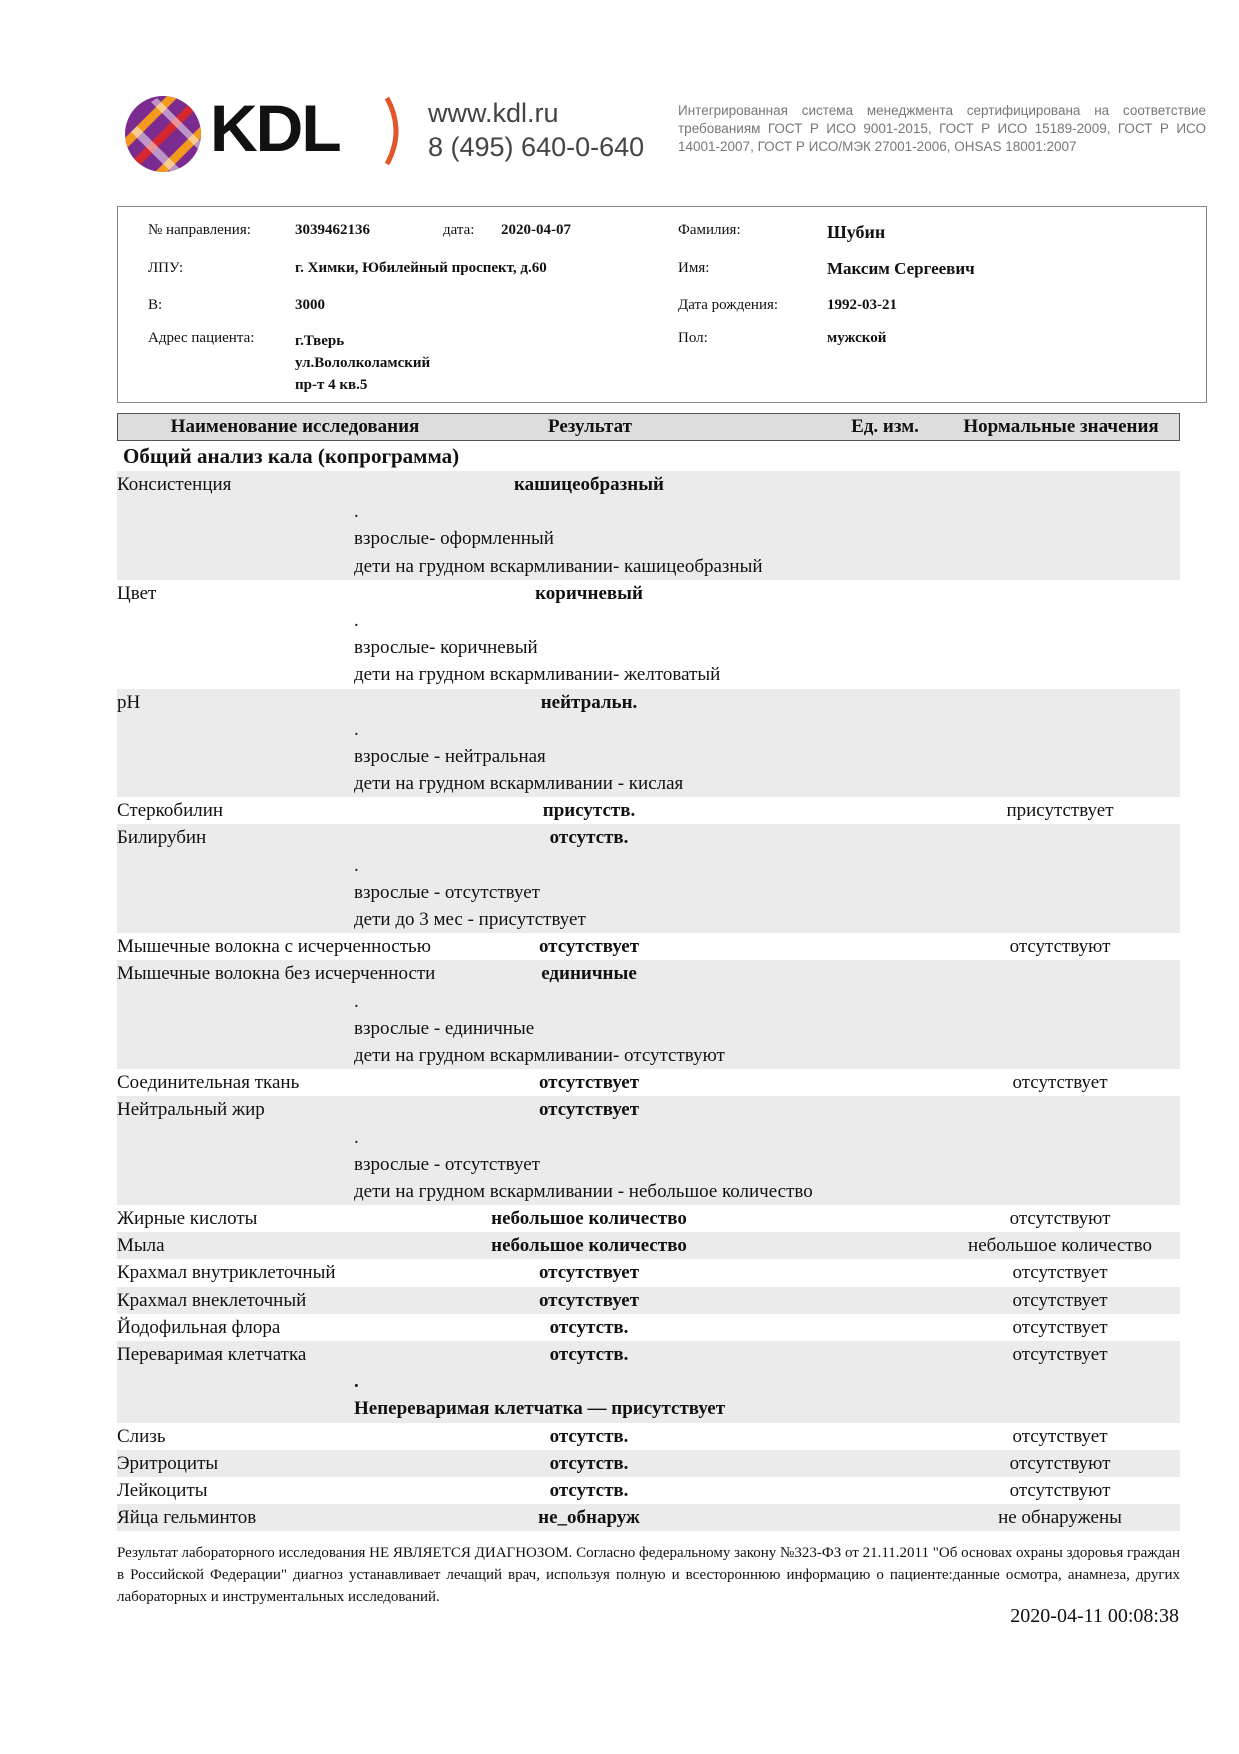 The image size is (1239, 1754). I want to click on test-name: Жирные кислоты, so click(187, 1219).